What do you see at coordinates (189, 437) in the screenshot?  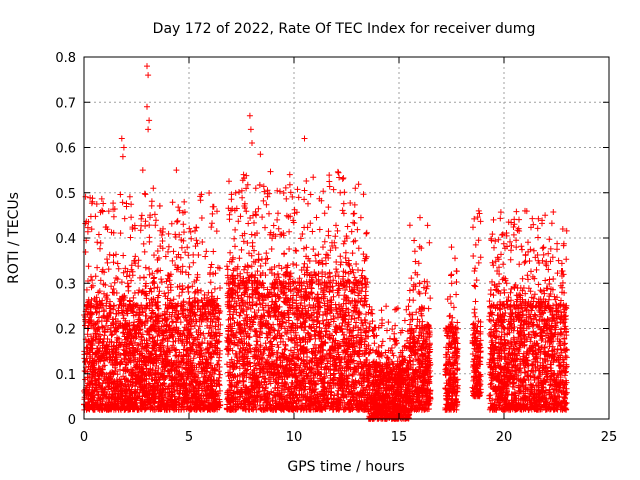 I see `x-tick-label: 5` at bounding box center [189, 437].